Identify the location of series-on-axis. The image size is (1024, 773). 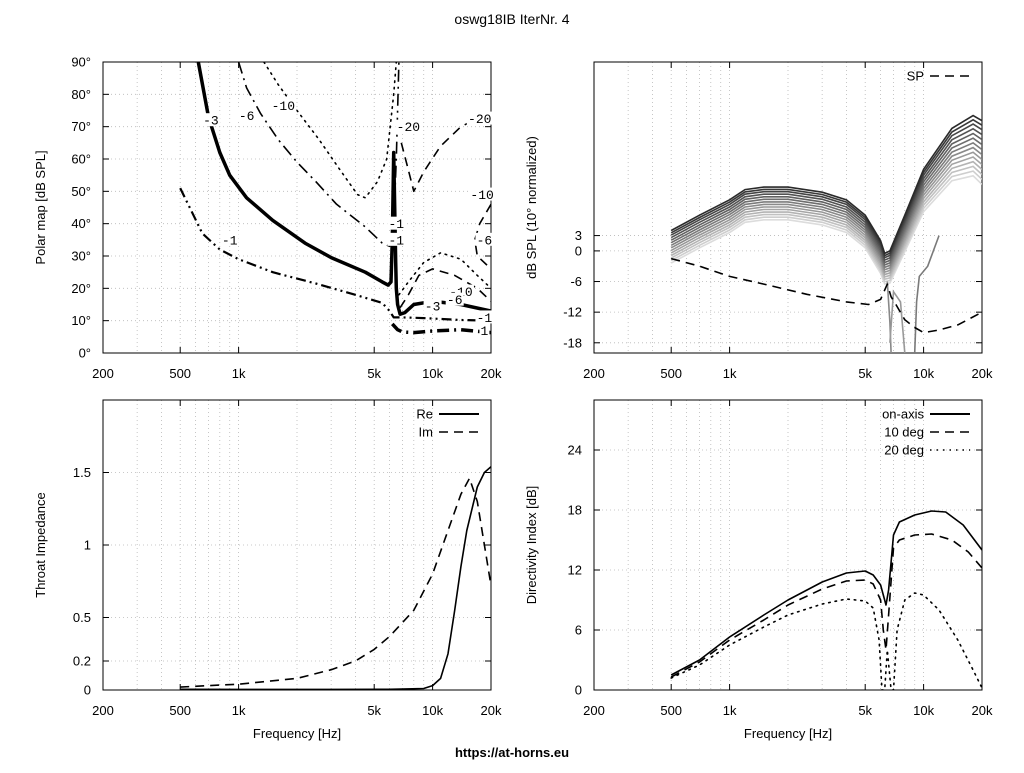
(826, 593).